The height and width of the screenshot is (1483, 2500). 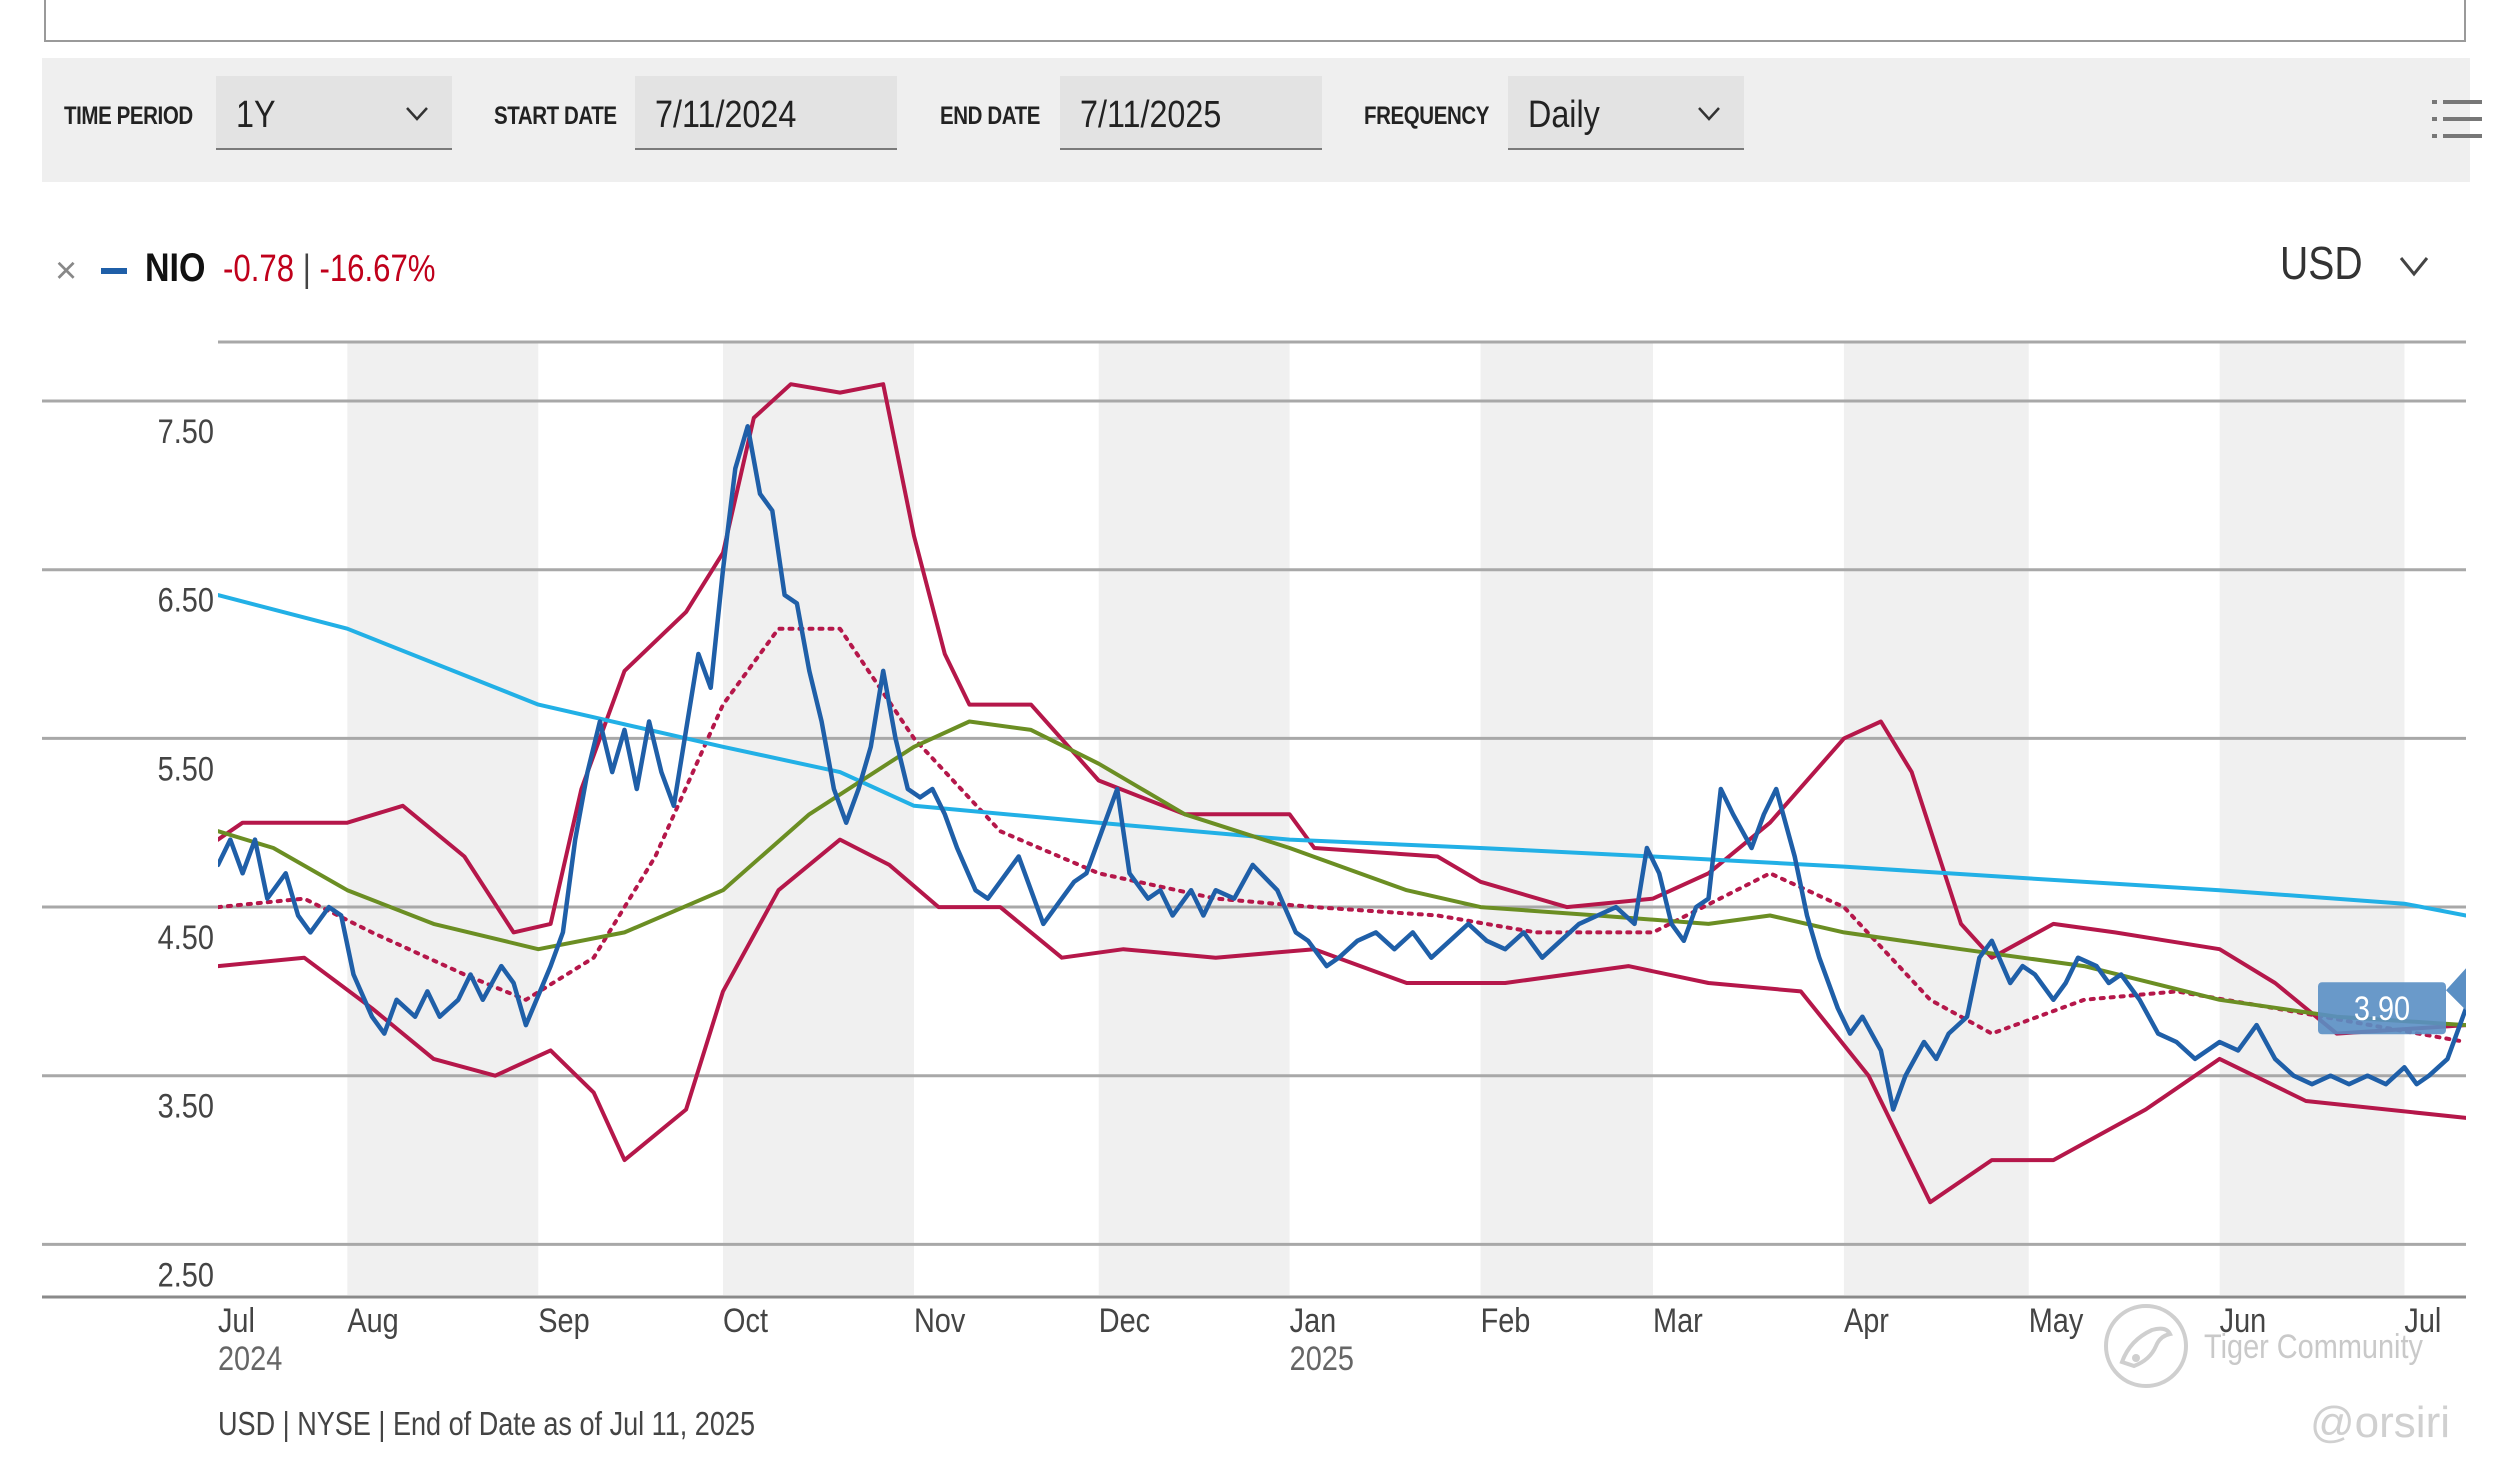 What do you see at coordinates (940, 1320) in the screenshot?
I see `x-tick-label: Nov` at bounding box center [940, 1320].